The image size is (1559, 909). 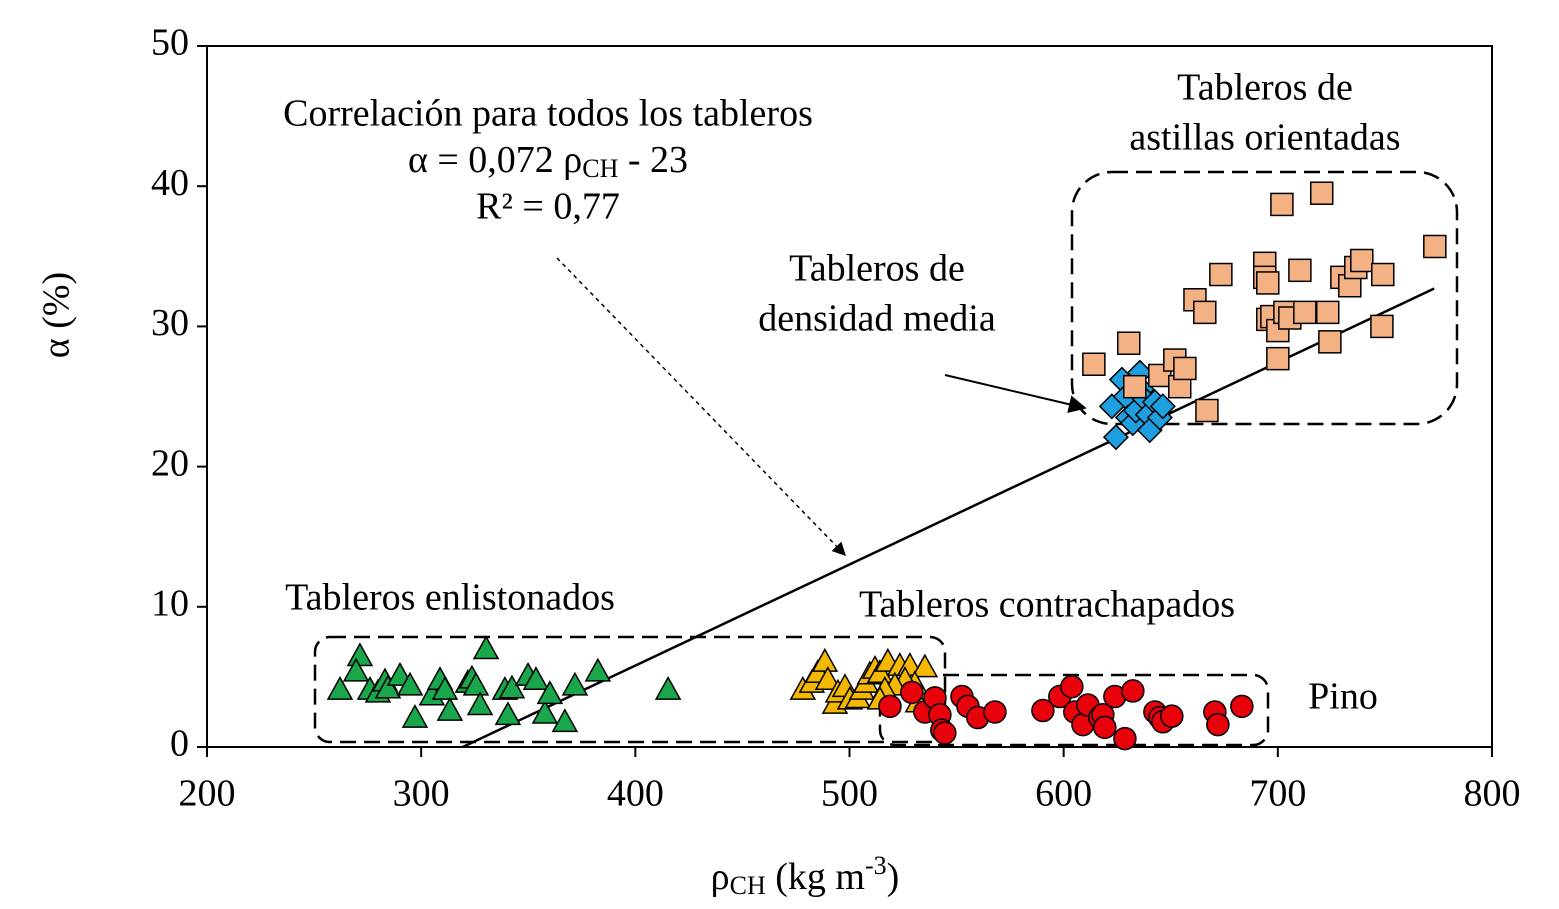 What do you see at coordinates (635, 794) in the screenshot?
I see `x-tick-label: 400` at bounding box center [635, 794].